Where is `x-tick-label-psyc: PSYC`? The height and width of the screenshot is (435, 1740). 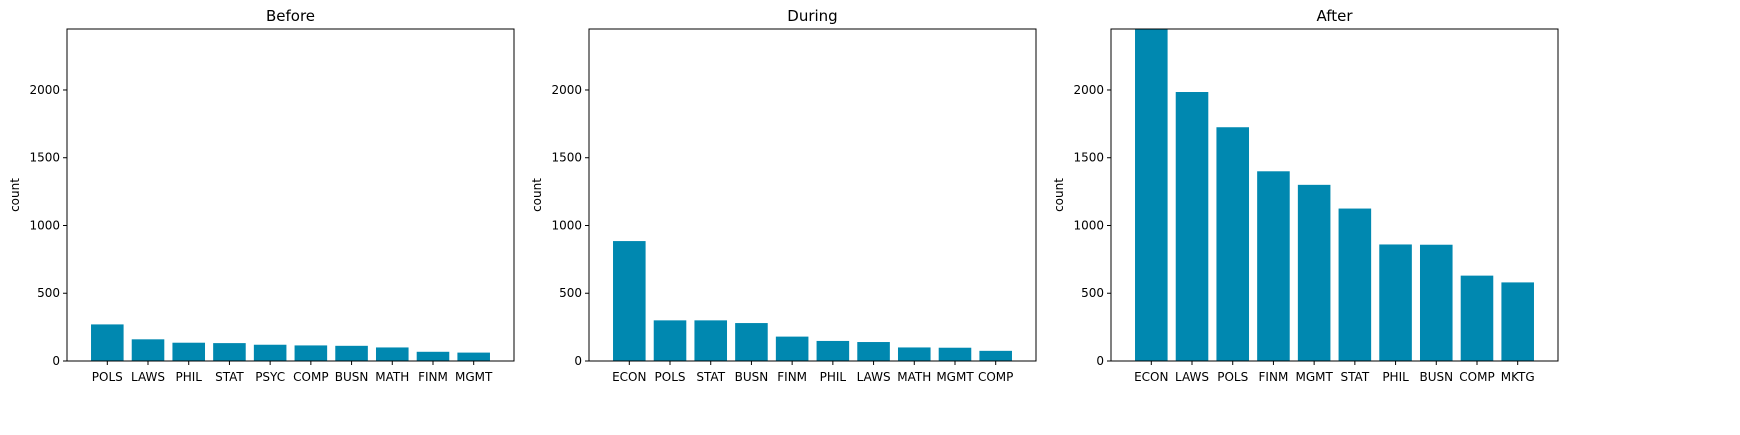
x-tick-label-psyc: PSYC is located at coordinates (270, 377).